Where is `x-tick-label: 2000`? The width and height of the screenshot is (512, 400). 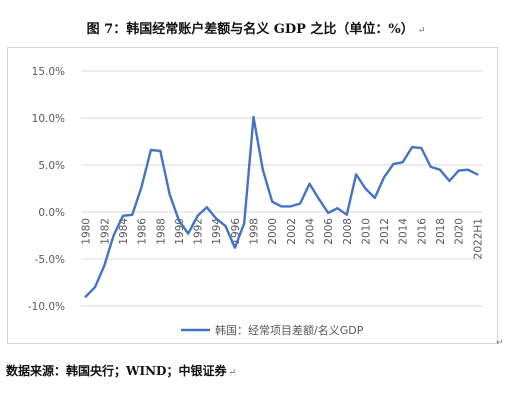
x-tick-label: 2000 is located at coordinates (273, 231).